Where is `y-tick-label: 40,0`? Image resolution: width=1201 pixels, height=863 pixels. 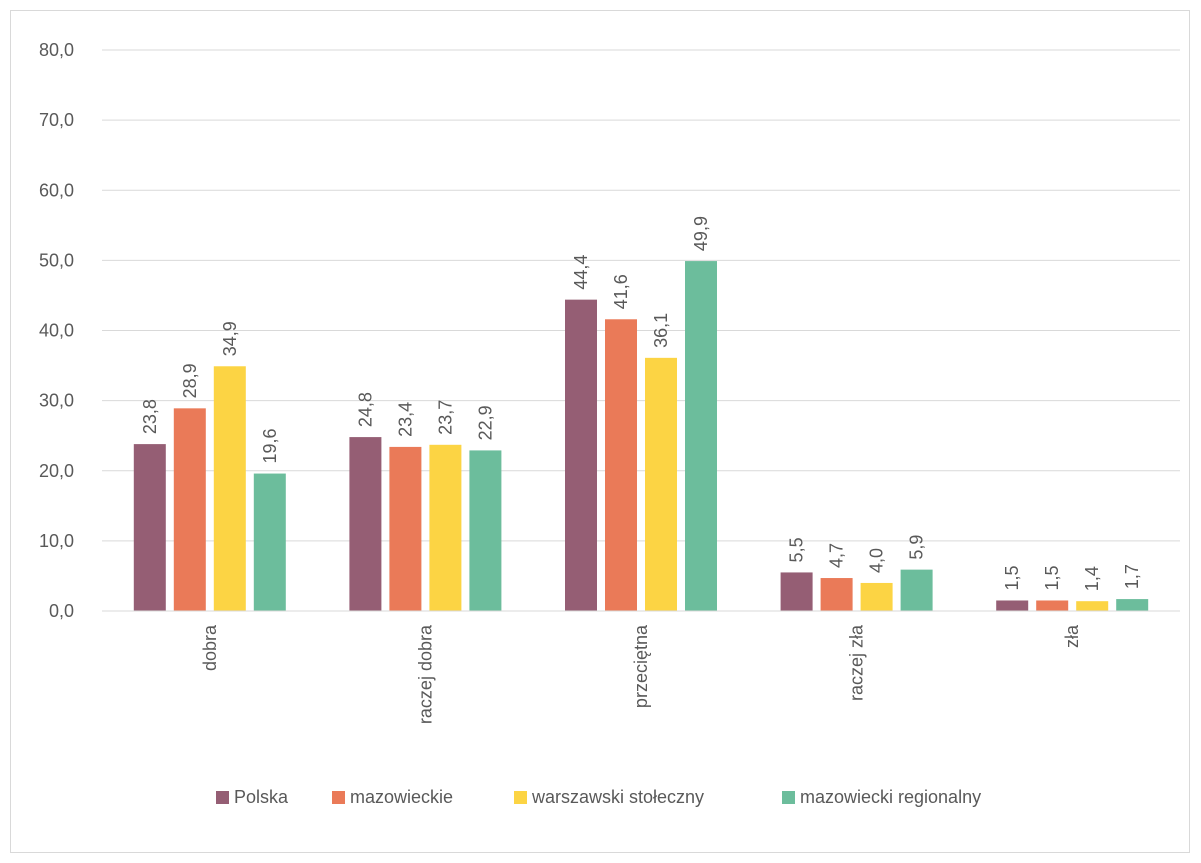 y-tick-label: 40,0 is located at coordinates (56, 331).